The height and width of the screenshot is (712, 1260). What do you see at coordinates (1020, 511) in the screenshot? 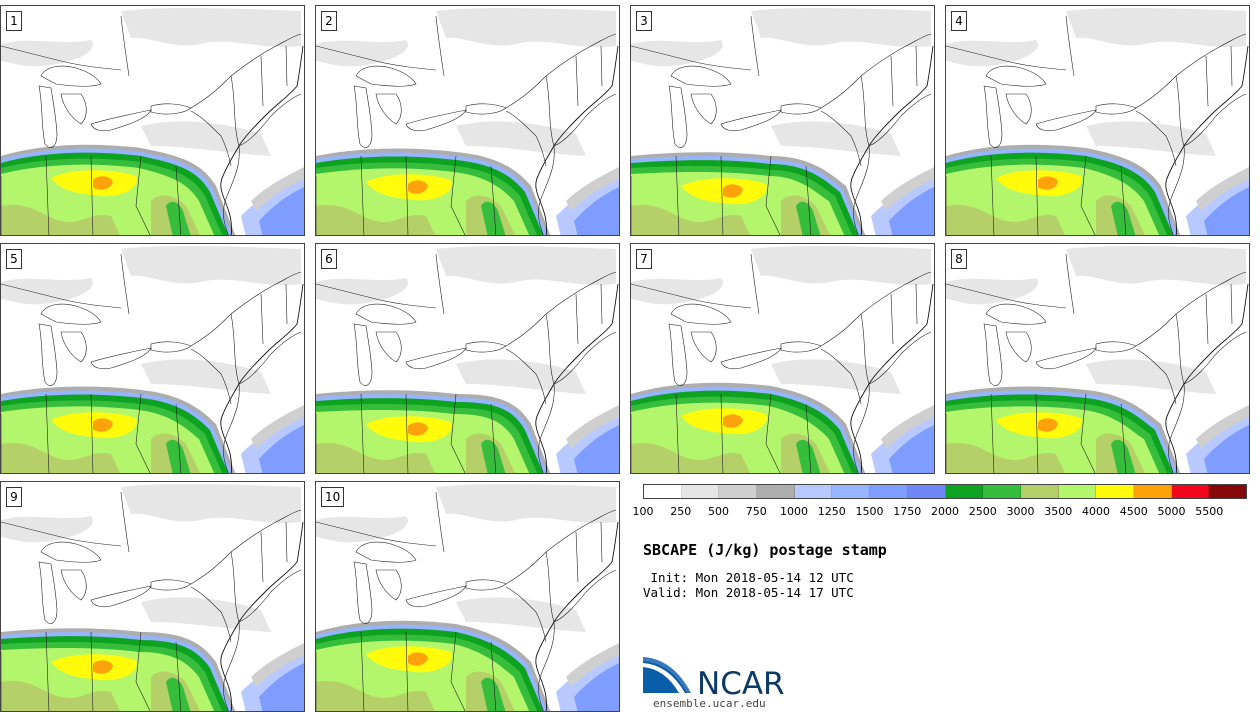
I see `colorbar-tick-label: 3000` at bounding box center [1020, 511].